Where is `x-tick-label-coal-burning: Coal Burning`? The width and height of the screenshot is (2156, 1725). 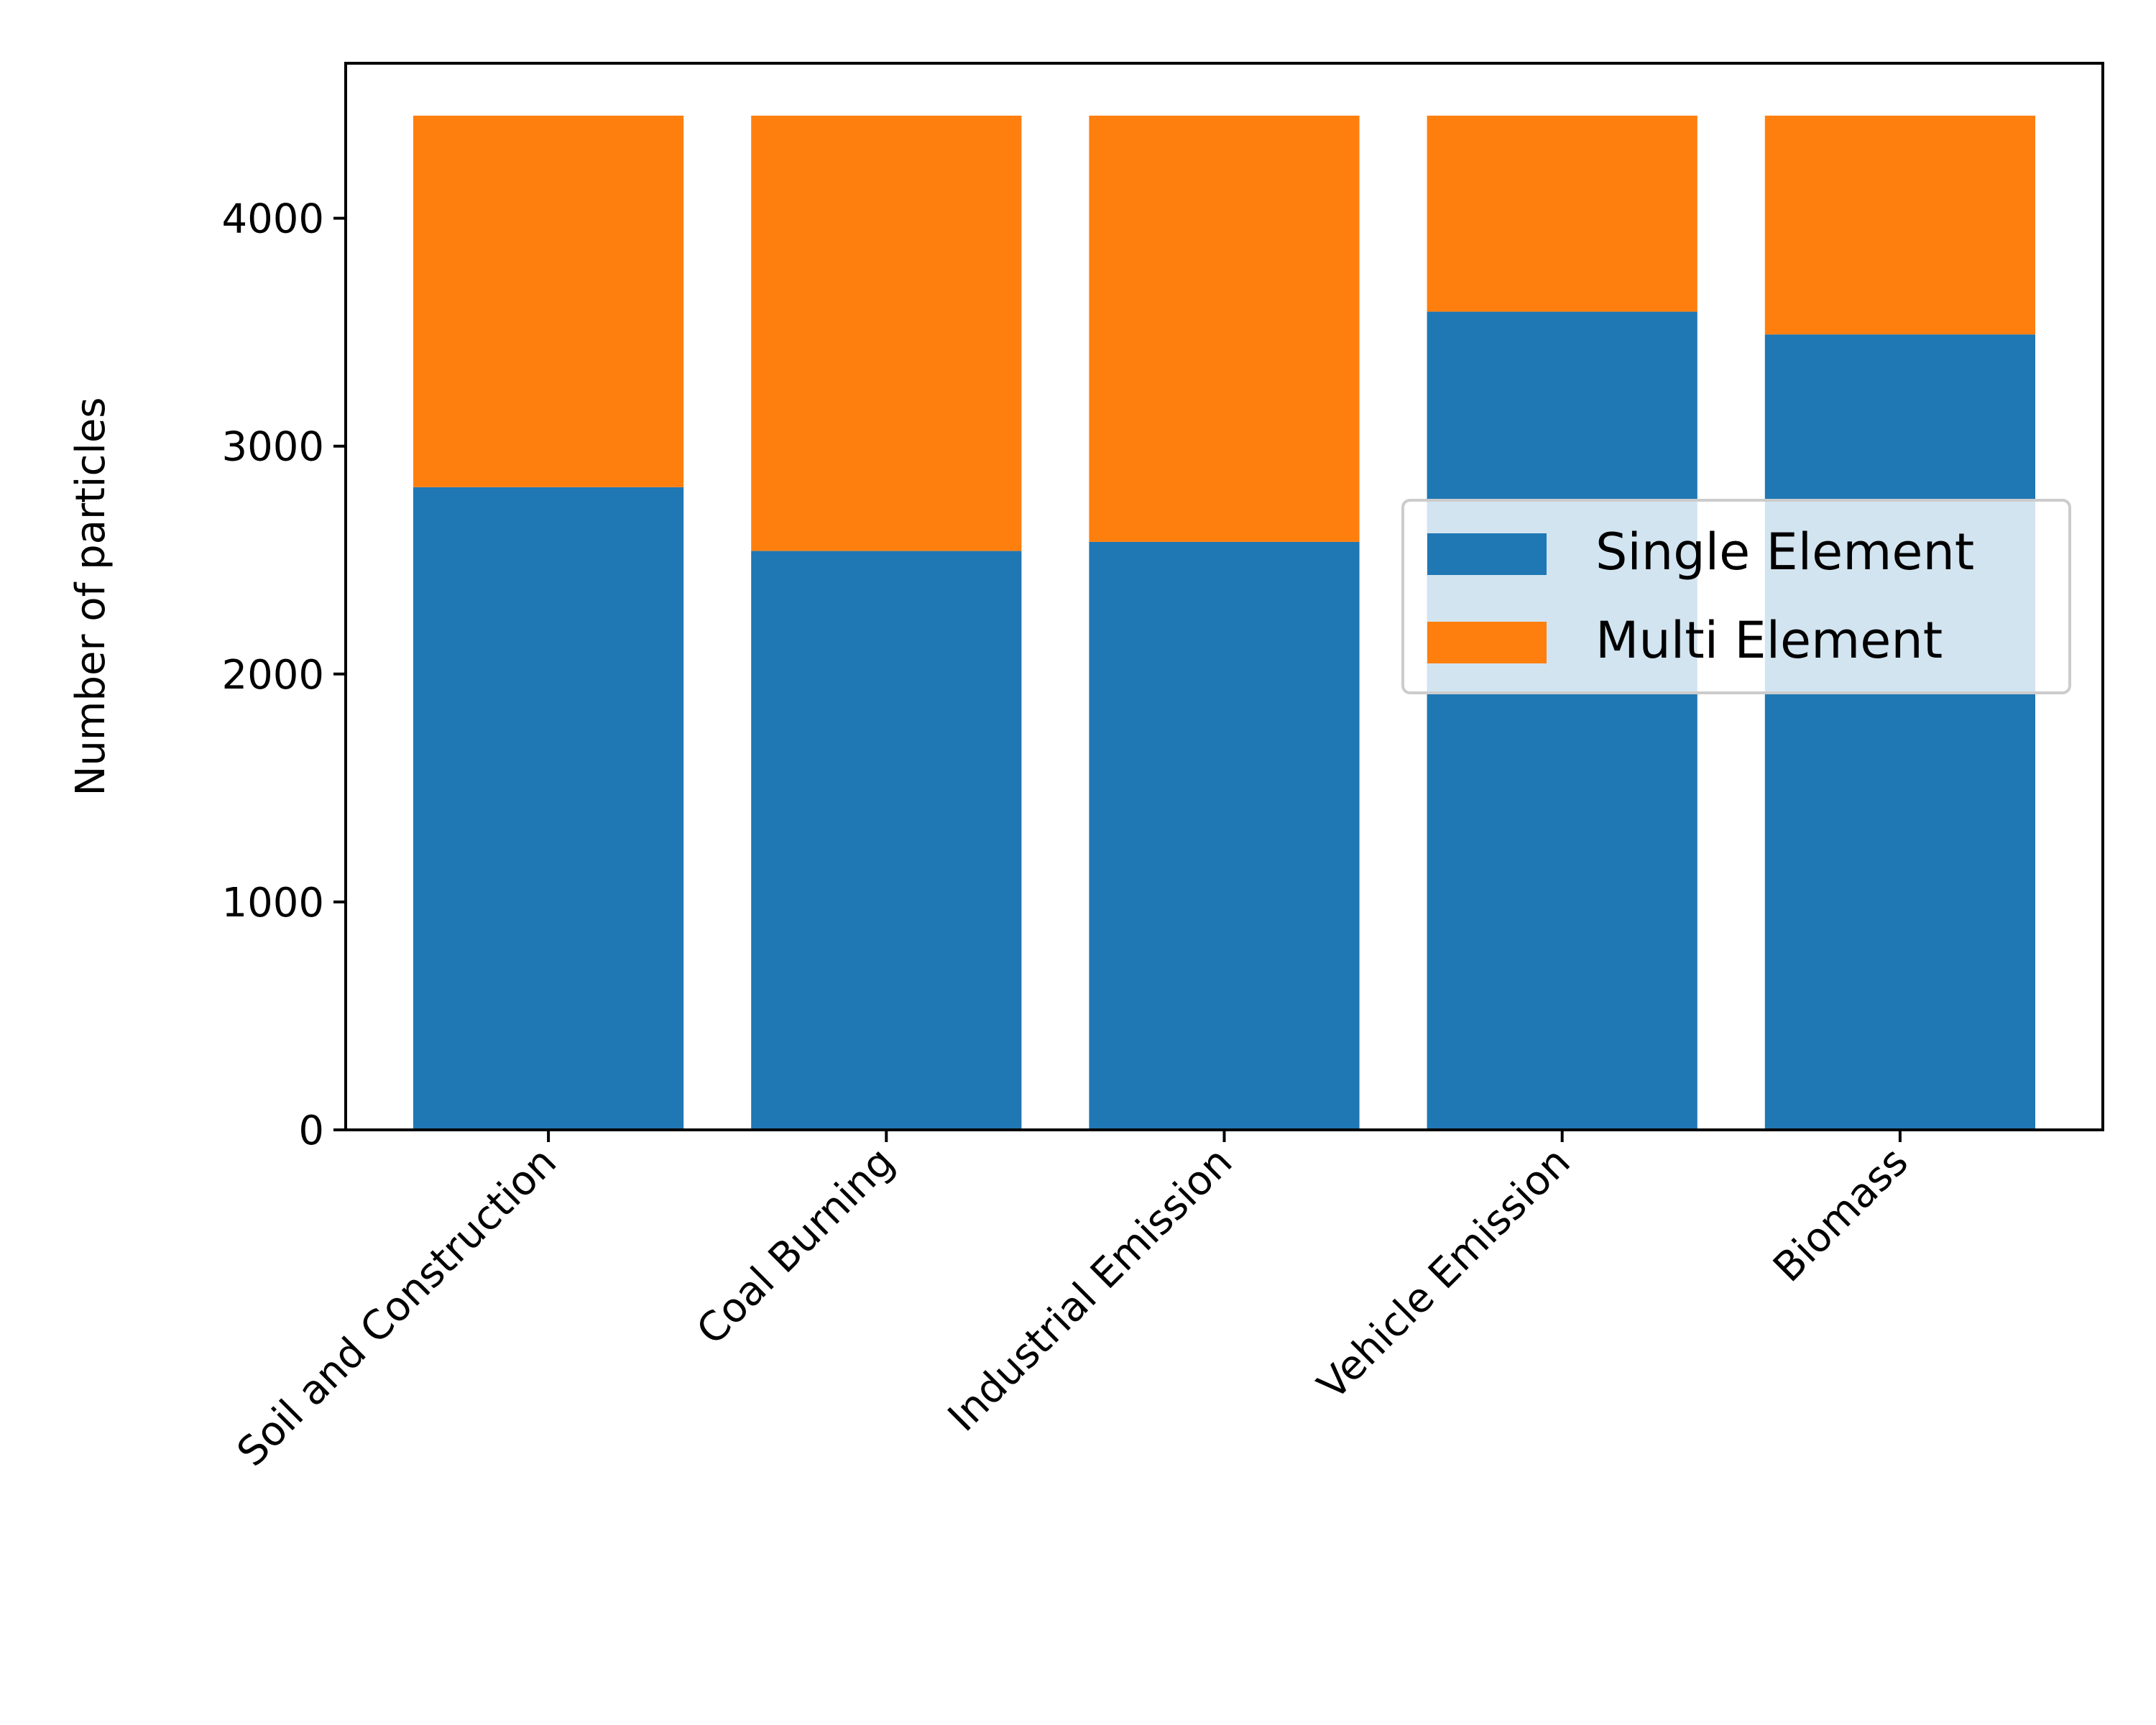
x-tick-label-coal-burning: Coal Burning is located at coordinates (795, 1246).